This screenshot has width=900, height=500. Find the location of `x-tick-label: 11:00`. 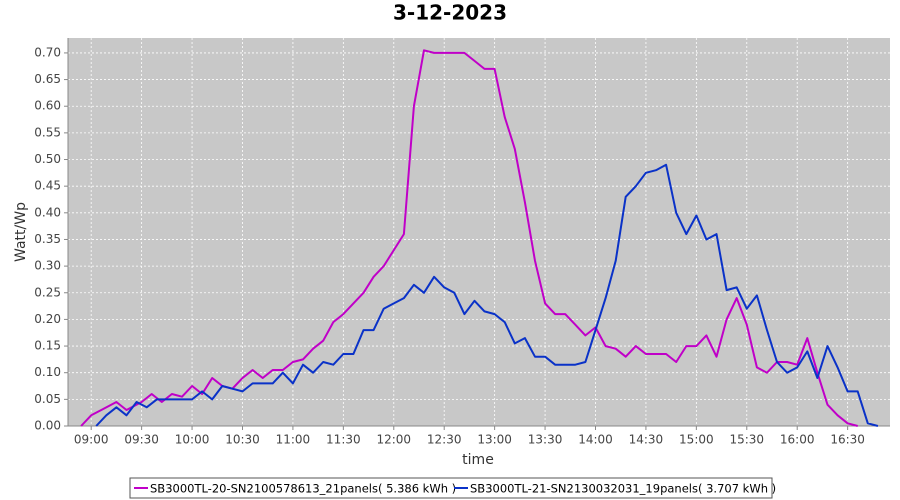

x-tick-label: 11:00 is located at coordinates (293, 440).